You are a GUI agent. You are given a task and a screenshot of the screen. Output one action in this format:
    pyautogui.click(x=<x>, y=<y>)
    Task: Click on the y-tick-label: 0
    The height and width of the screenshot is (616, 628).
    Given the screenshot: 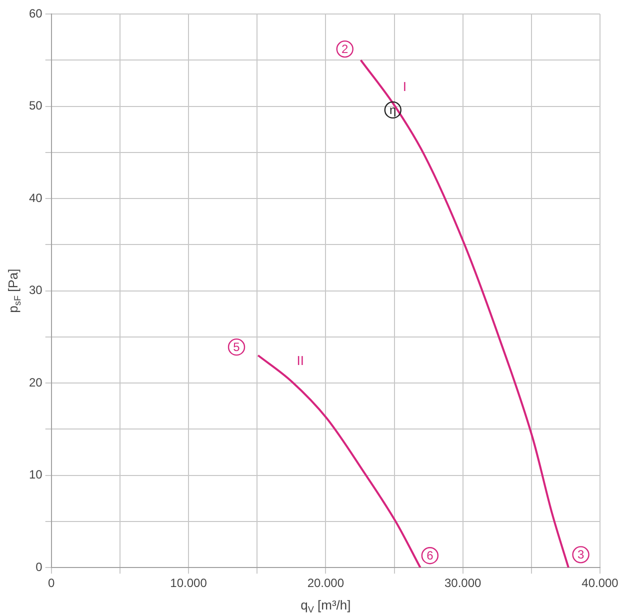 What is the action you would take?
    pyautogui.click(x=39, y=567)
    